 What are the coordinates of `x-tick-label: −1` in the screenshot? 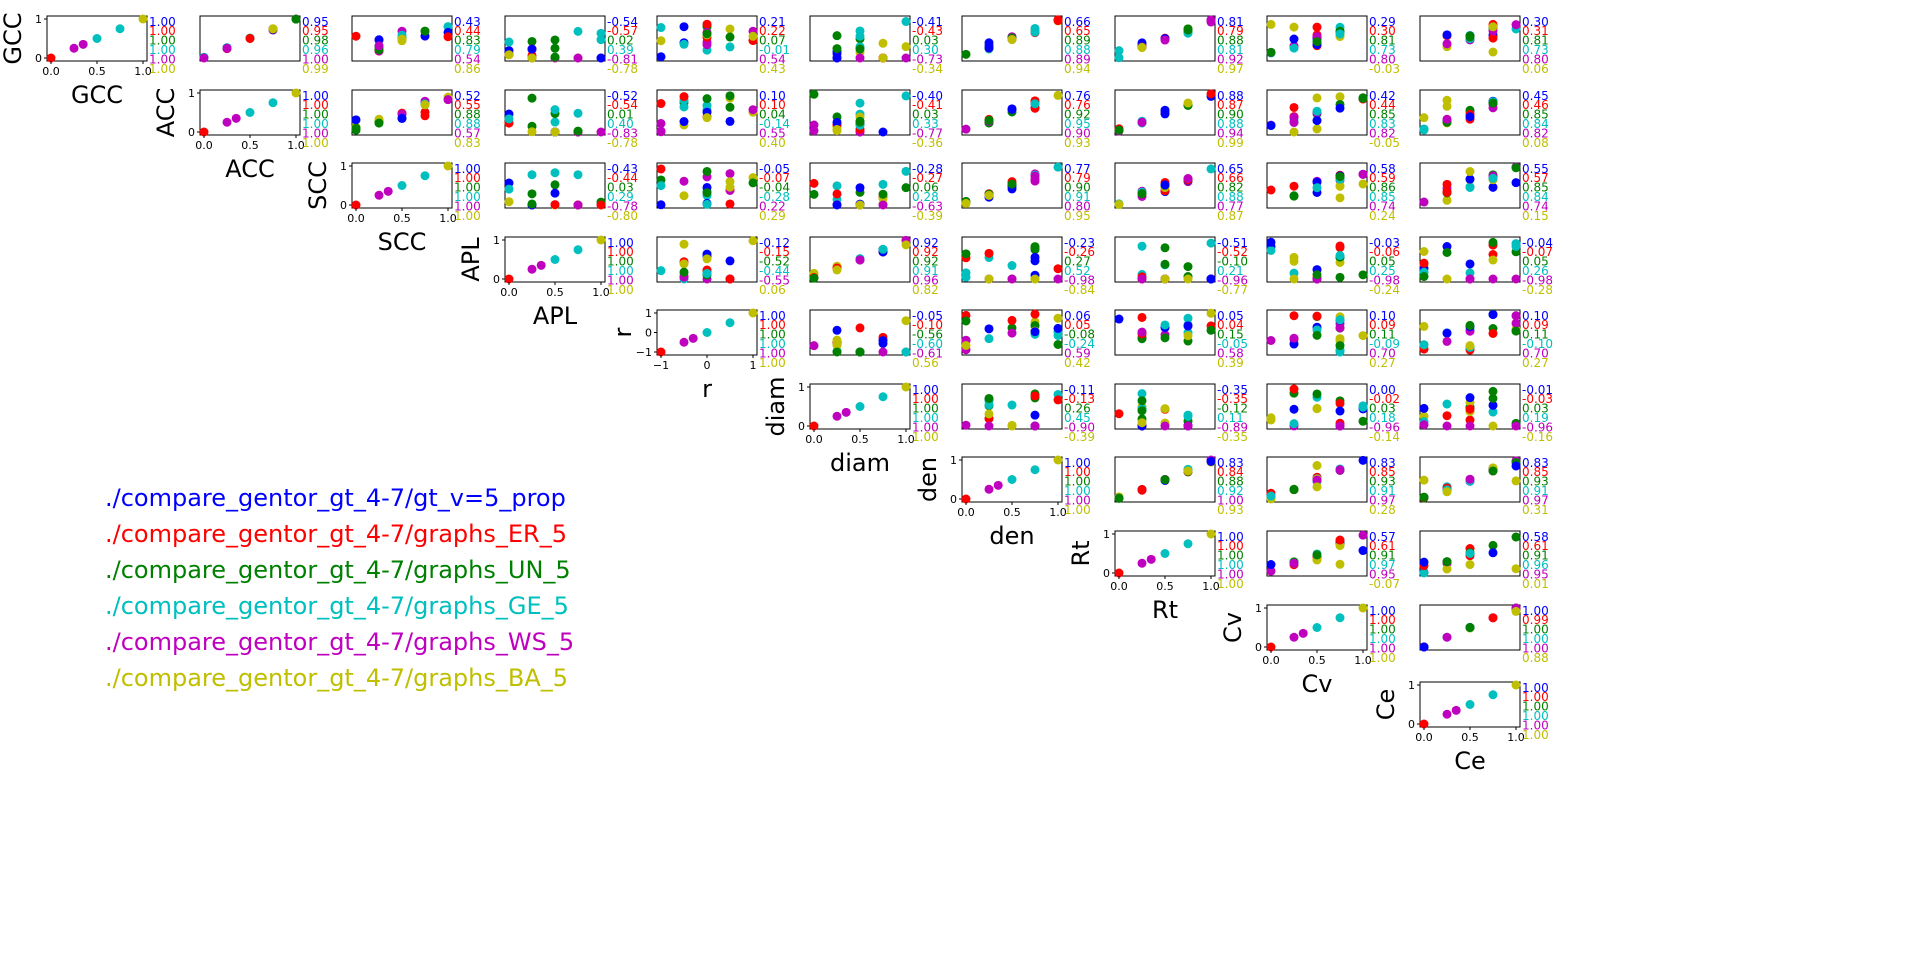 It's located at (661, 365).